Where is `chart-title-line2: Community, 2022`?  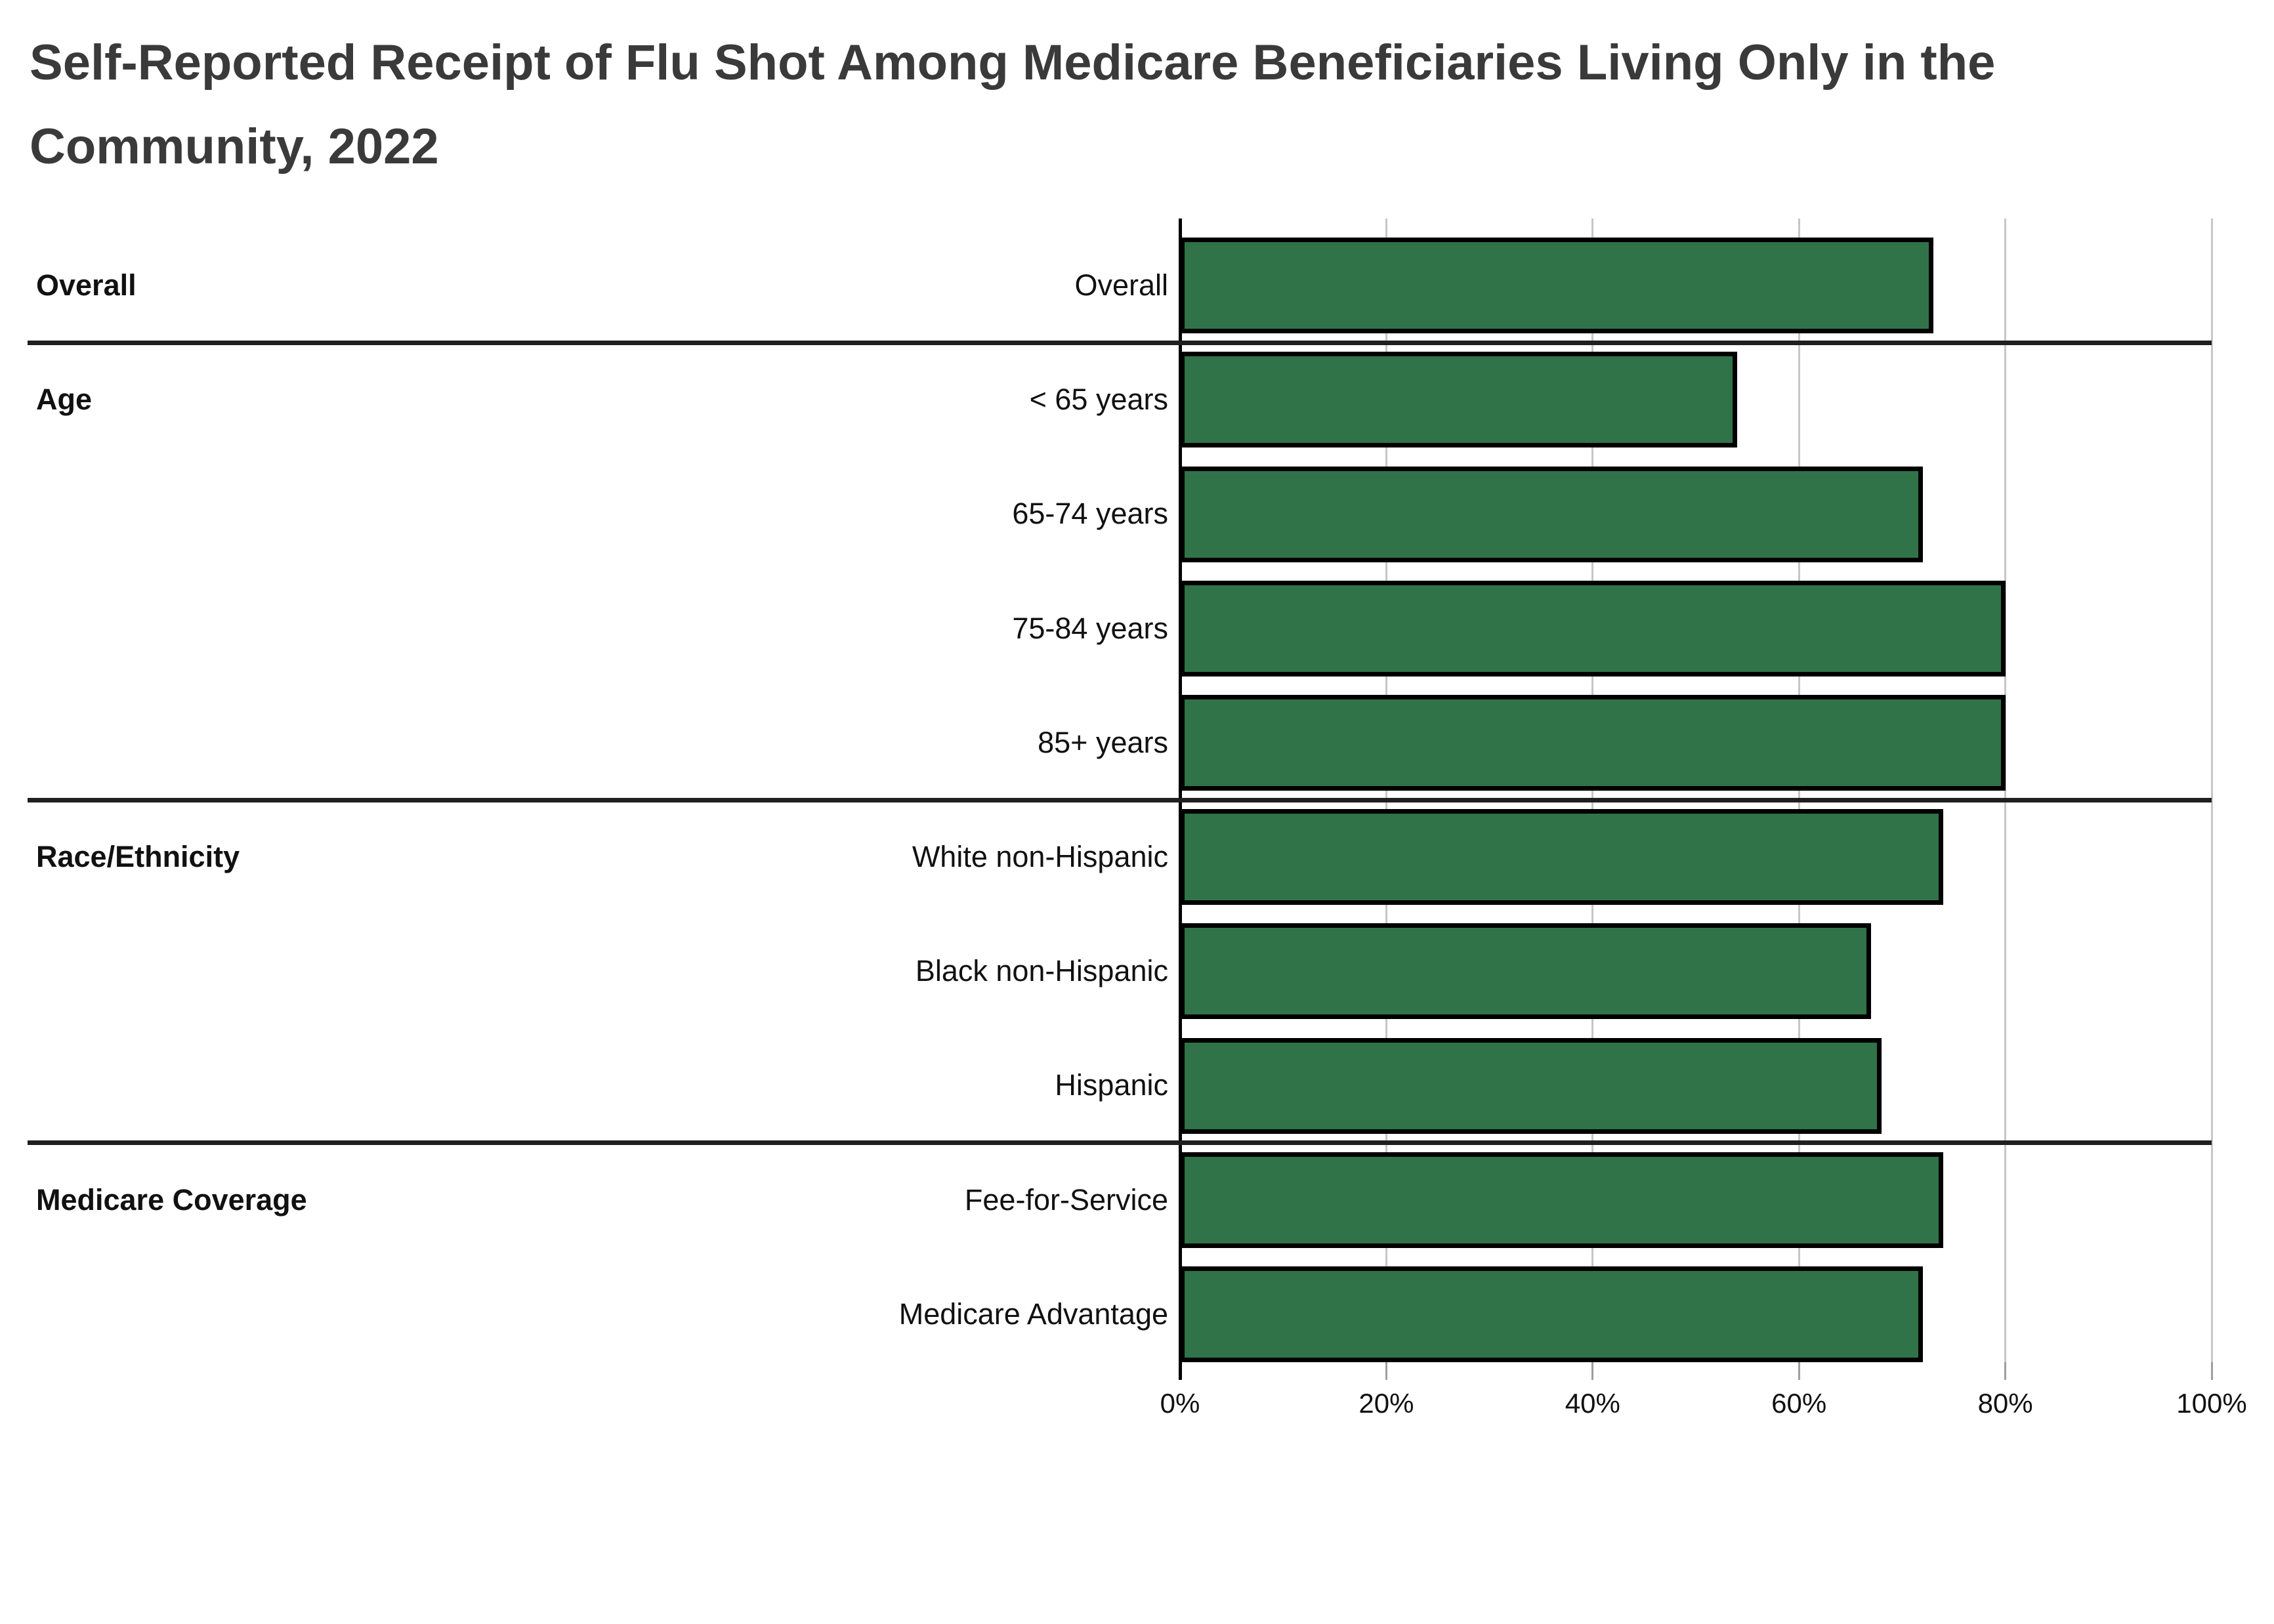
chart-title-line2: Community, 2022 is located at coordinates (234, 147).